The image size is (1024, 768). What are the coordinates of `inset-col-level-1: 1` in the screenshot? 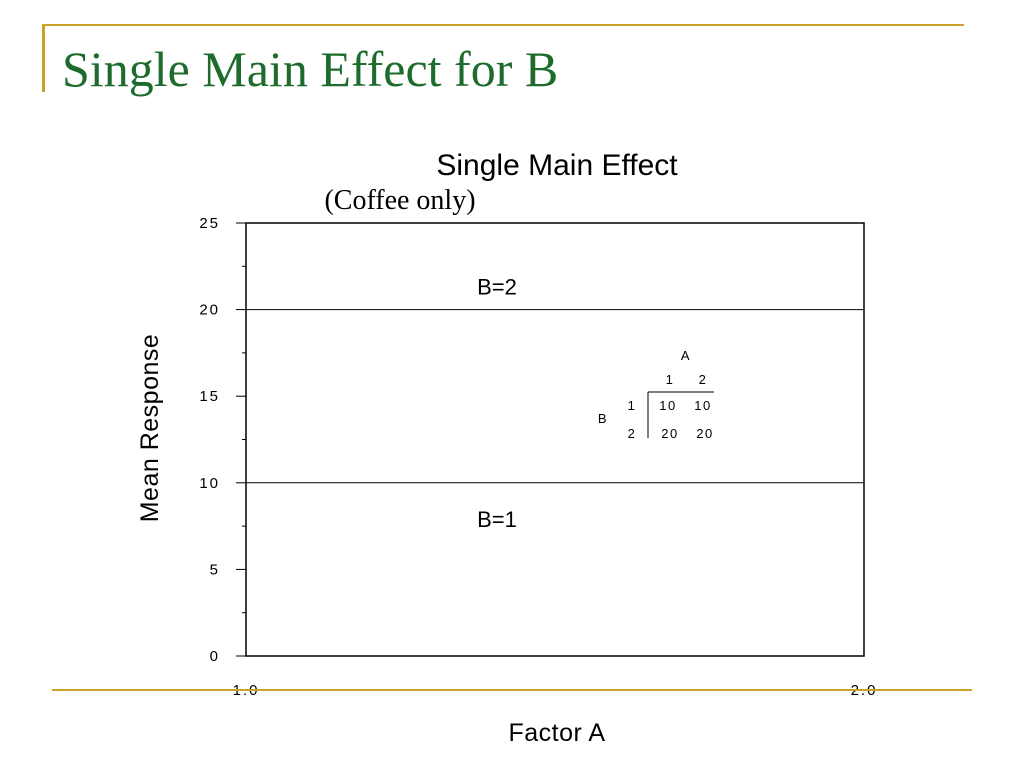 It's located at (670, 379).